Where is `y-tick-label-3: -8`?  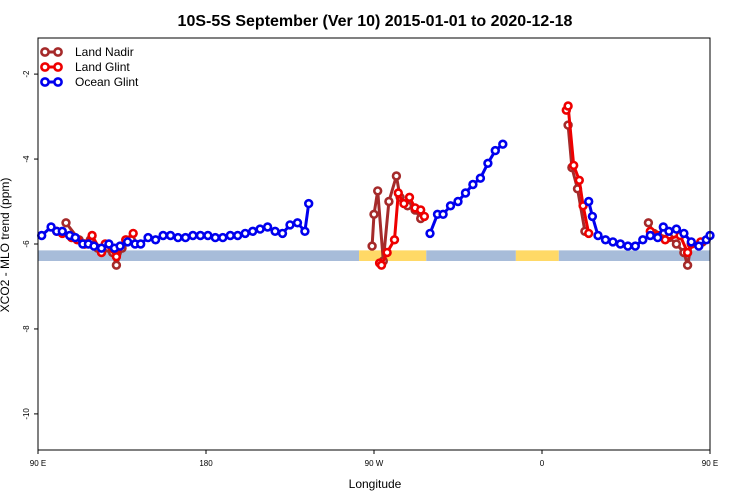 y-tick-label-3: -8 is located at coordinates (26, 329).